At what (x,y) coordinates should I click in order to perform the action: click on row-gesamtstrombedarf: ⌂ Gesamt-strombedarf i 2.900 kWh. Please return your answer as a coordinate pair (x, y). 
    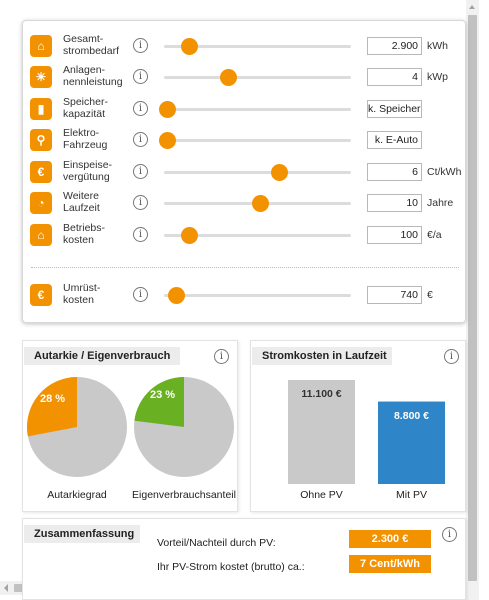
    Looking at the image, I should click on (245, 48).